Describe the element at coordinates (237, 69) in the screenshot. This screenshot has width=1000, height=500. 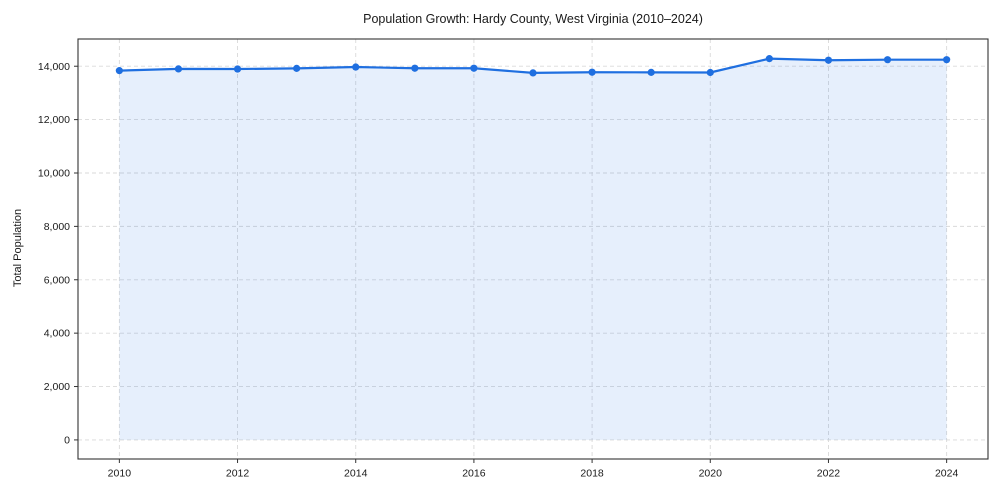
I see `data-point-2012` at that location.